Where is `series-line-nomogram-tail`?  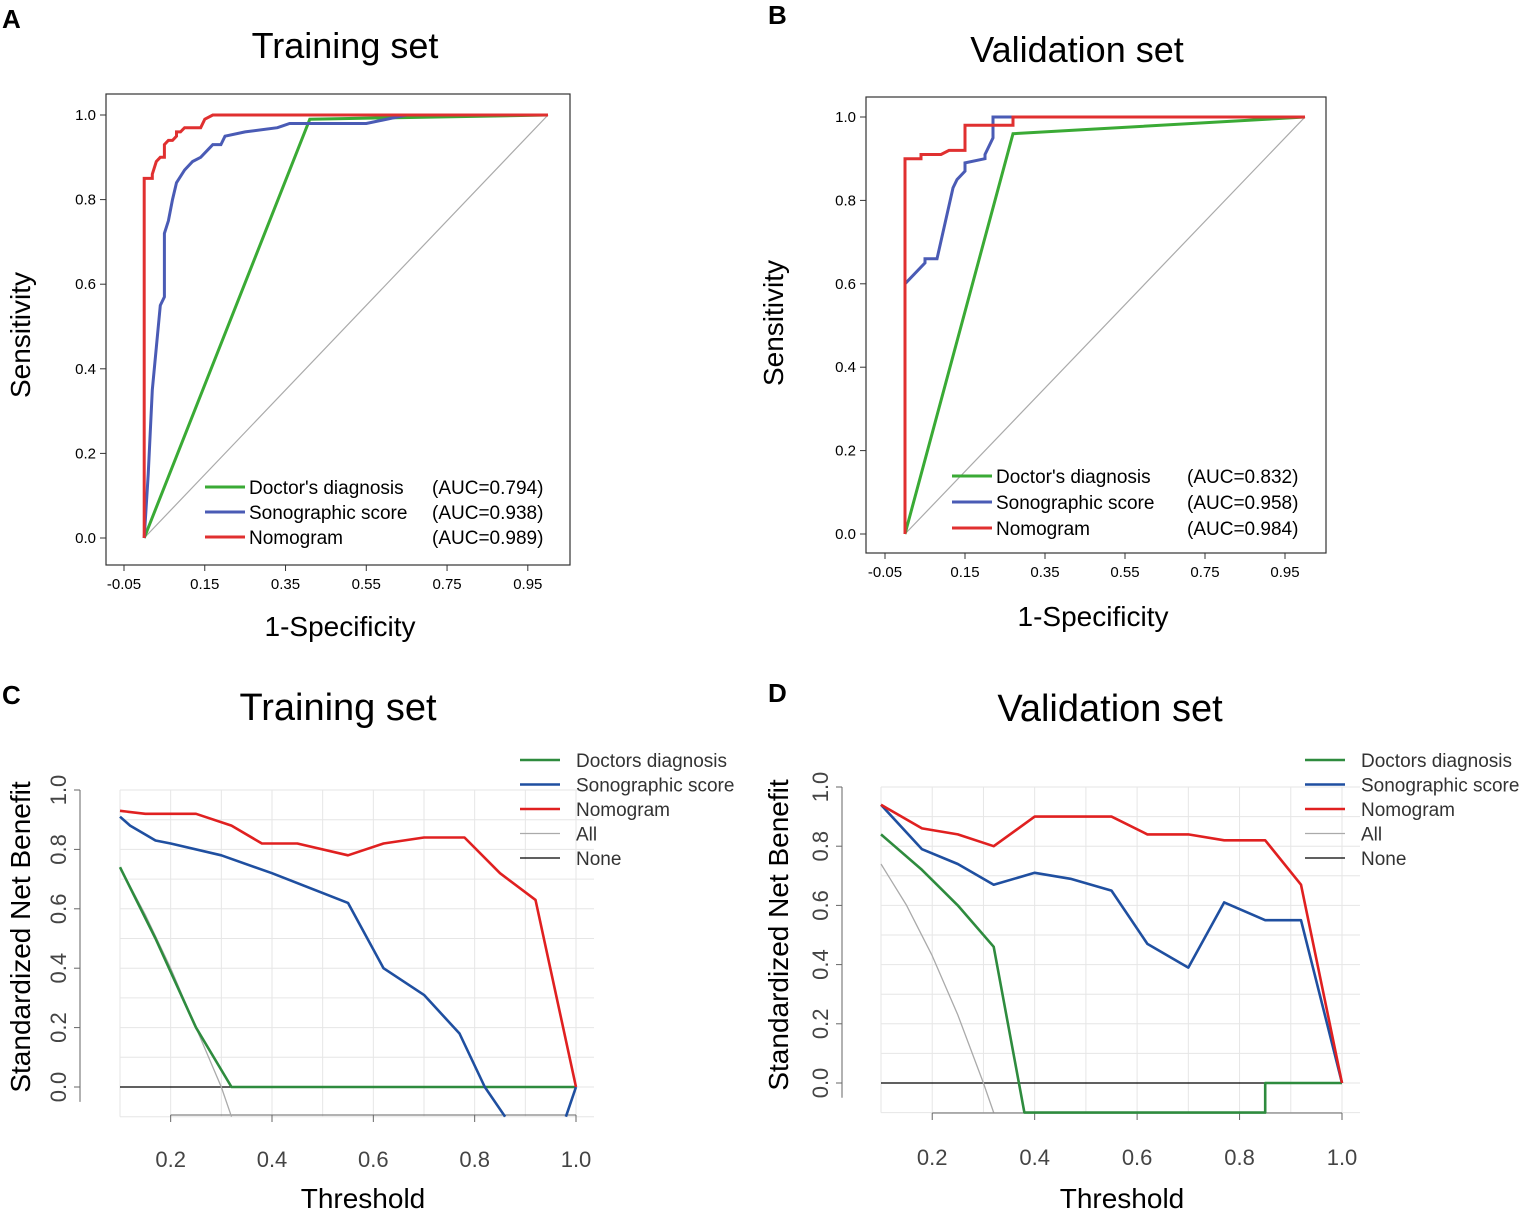 series-line-nomogram-tail is located at coordinates (571, 1102).